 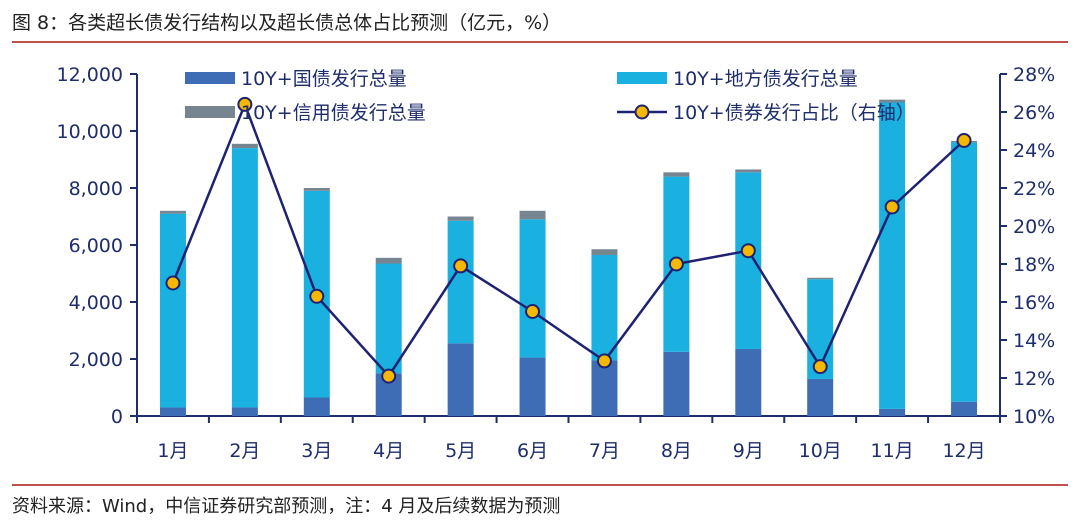 I want to click on x-tick-label: 7月, so click(x=604, y=451).